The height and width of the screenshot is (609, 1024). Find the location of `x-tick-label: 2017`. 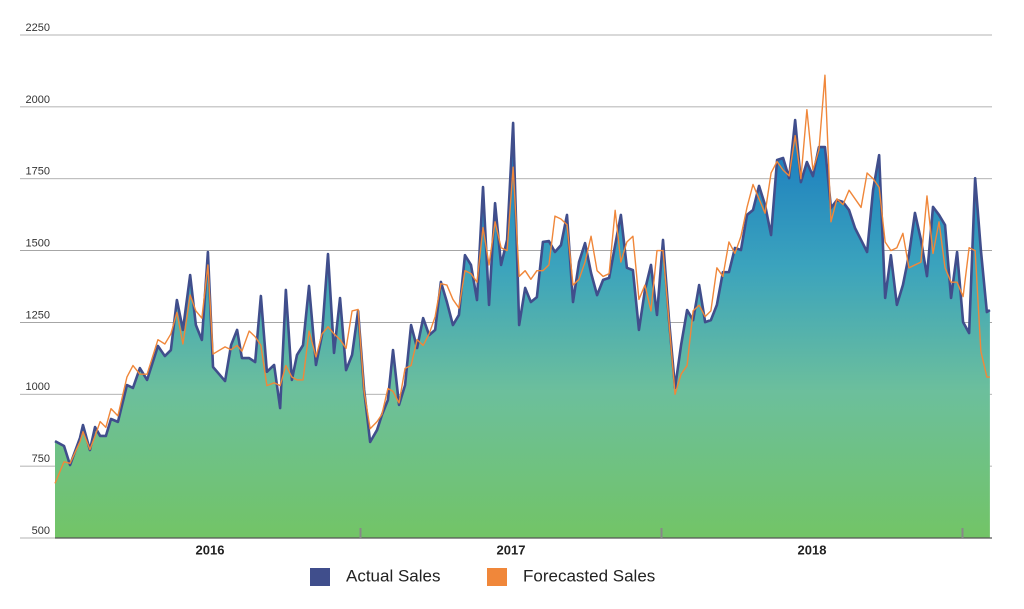

x-tick-label: 2017 is located at coordinates (511, 549).